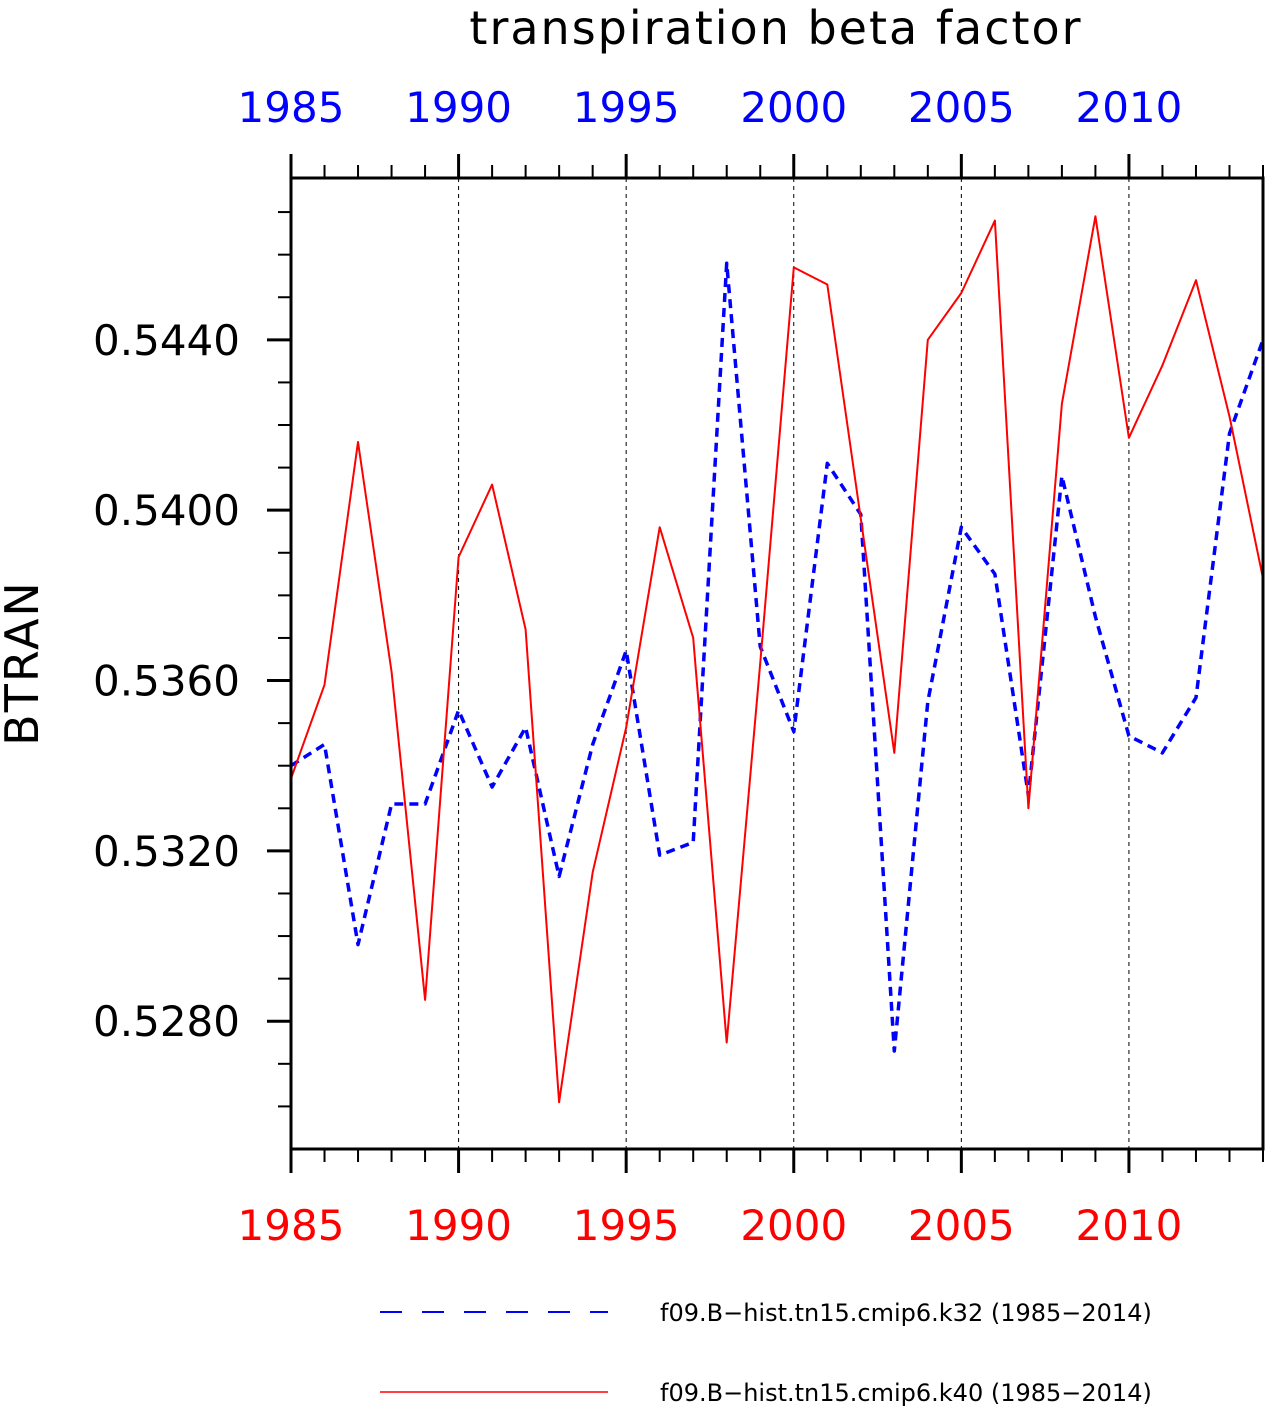  What do you see at coordinates (793, 1225) in the screenshot?
I see `x-bottom-tick-label-2000: 2000` at bounding box center [793, 1225].